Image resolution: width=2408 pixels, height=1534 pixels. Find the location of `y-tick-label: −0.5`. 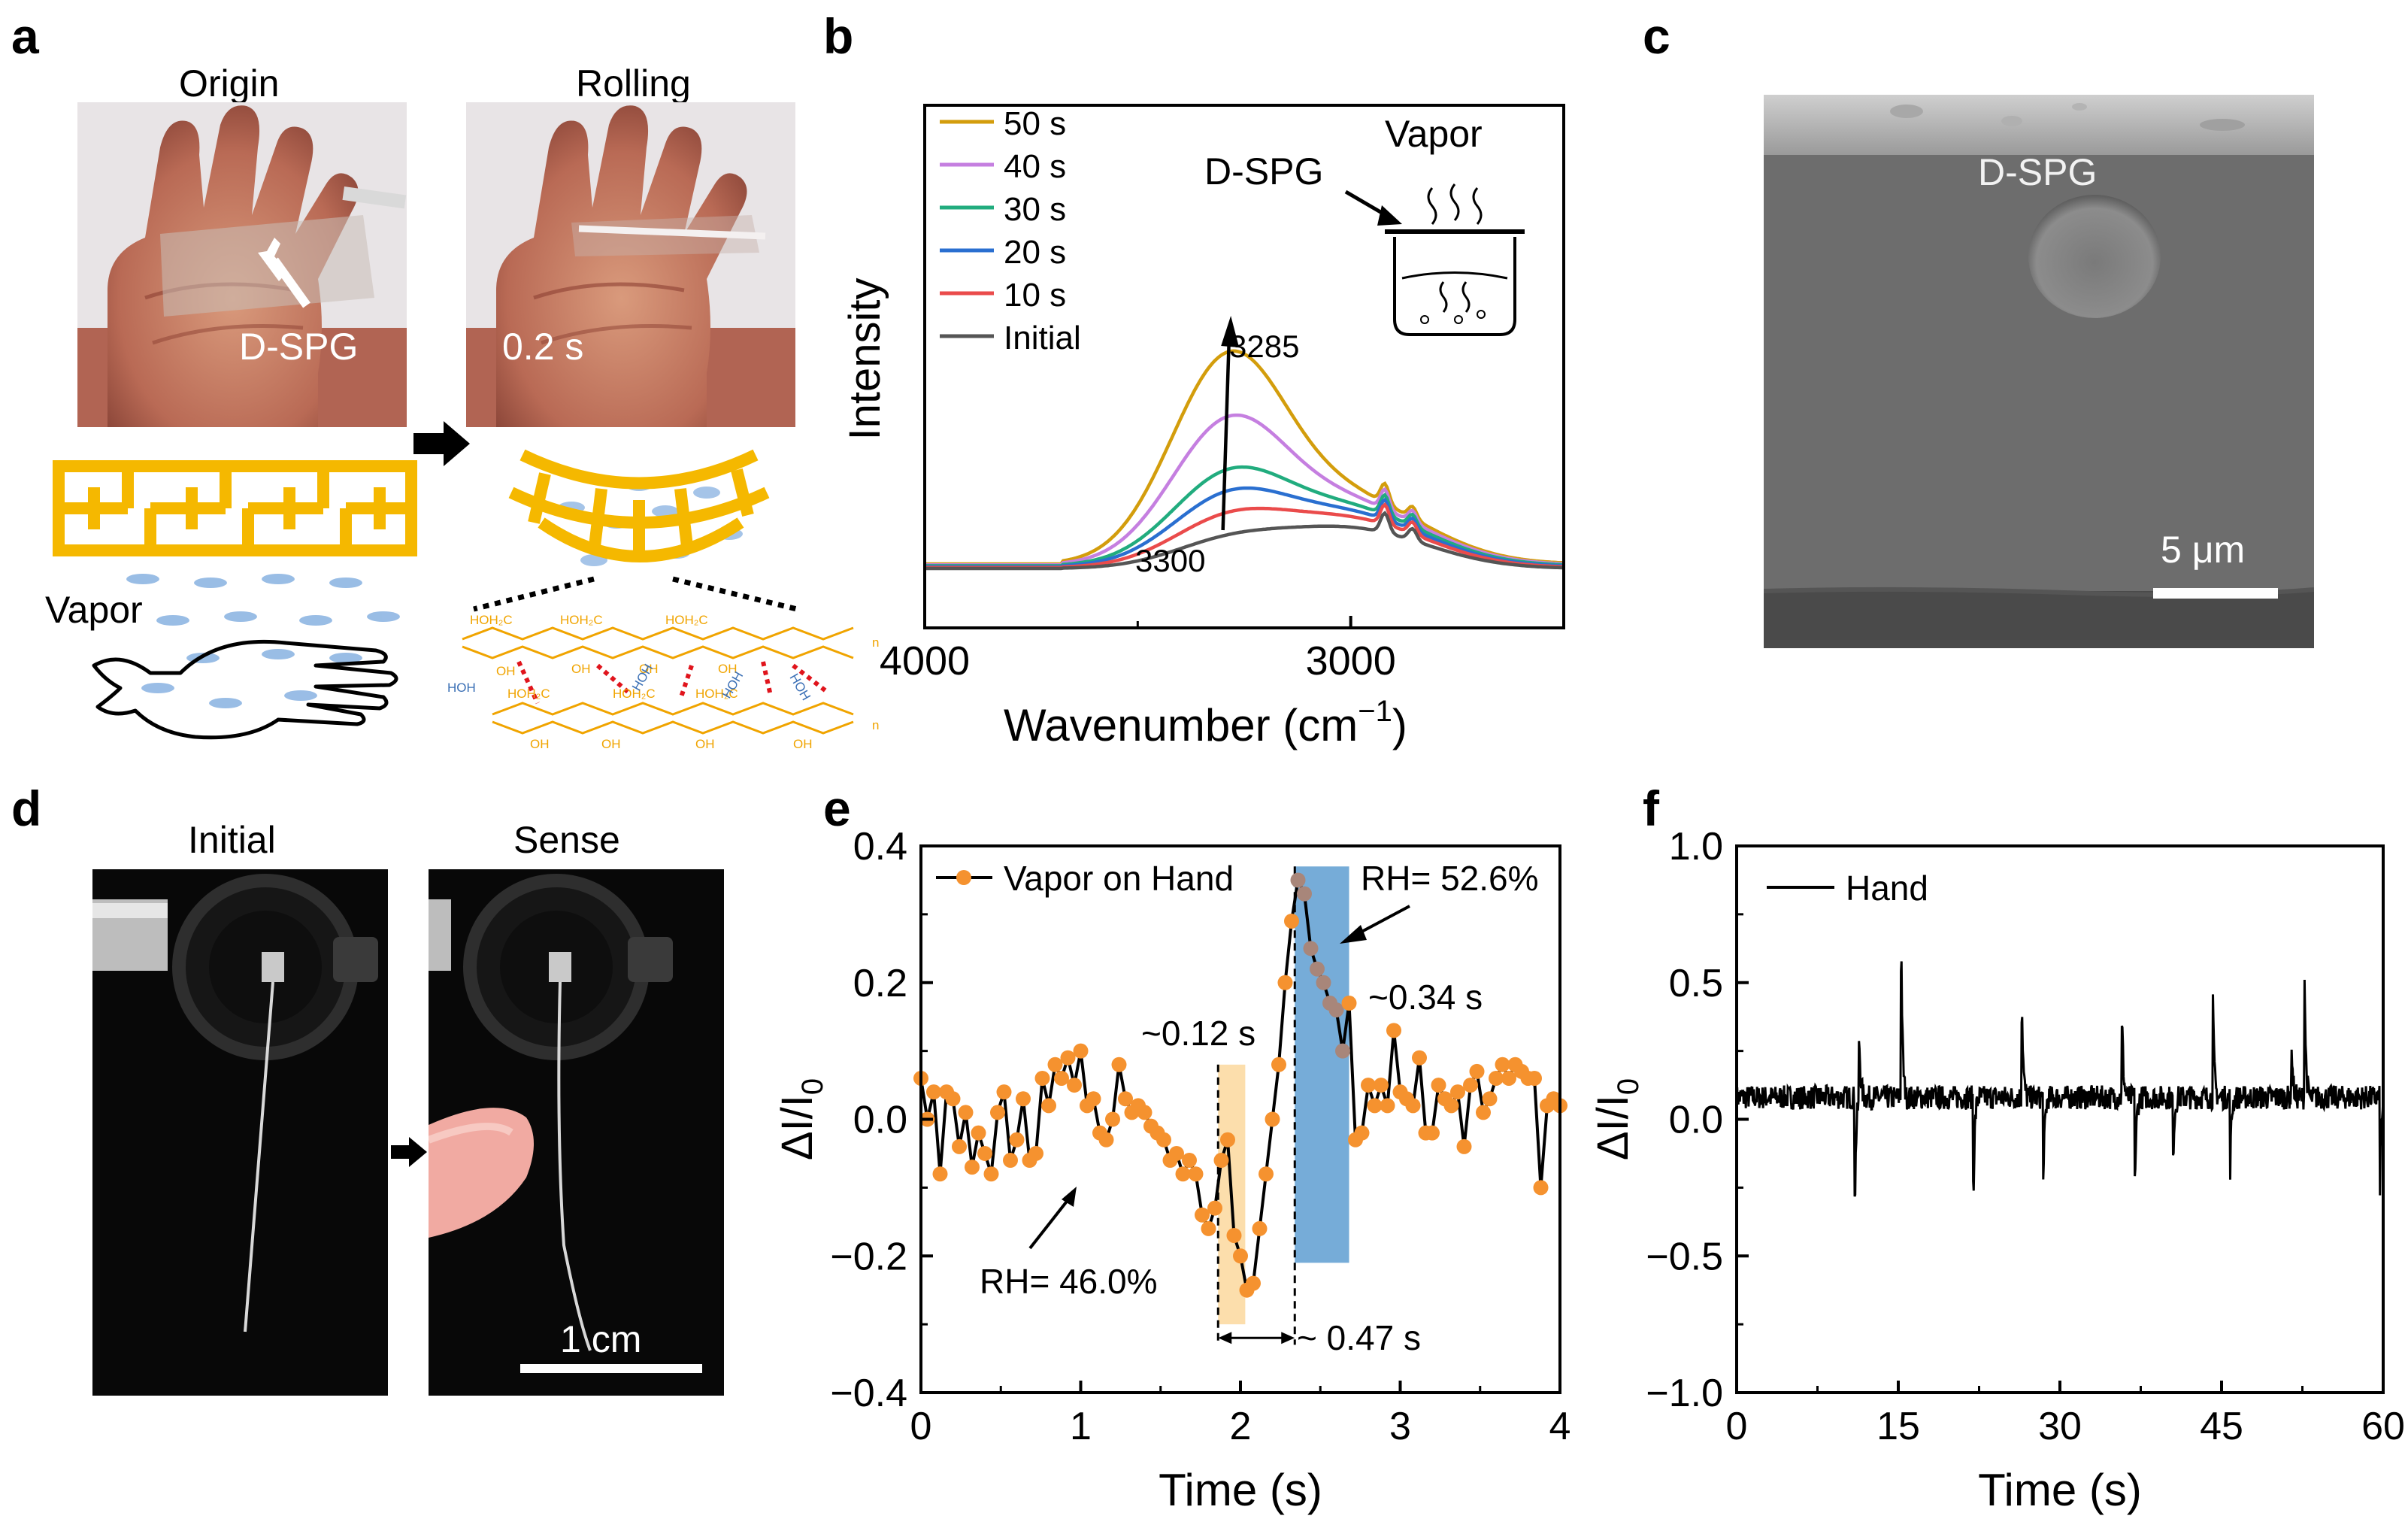

y-tick-label: −0.5 is located at coordinates (1684, 1257).